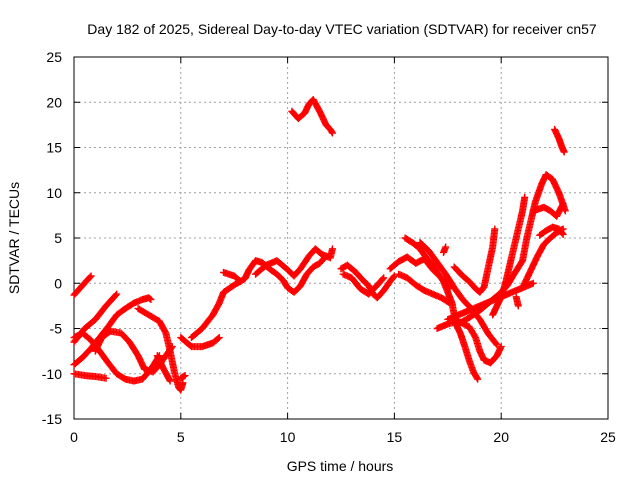  Describe the element at coordinates (14, 238) in the screenshot. I see `y-axis-title: SDTVAR / TECUs` at that location.